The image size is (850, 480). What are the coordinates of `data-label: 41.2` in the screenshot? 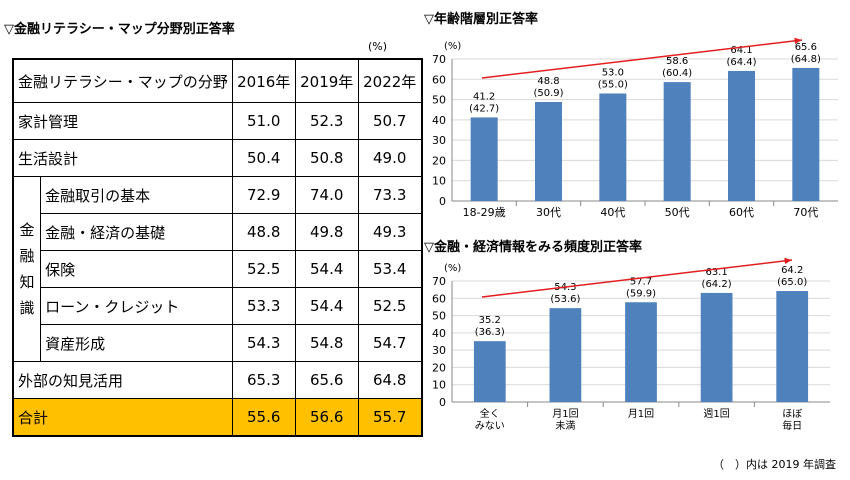 It's located at (484, 96).